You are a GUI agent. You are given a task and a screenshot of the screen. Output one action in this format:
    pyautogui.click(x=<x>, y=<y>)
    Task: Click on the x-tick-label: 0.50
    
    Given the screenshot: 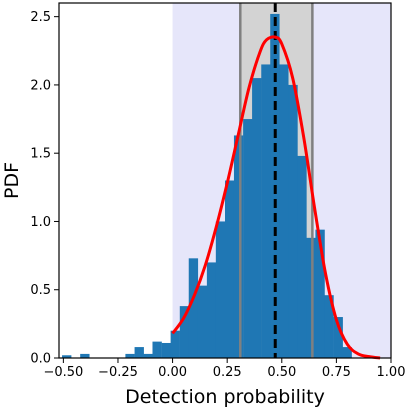 What is the action you would take?
    pyautogui.click(x=281, y=372)
    